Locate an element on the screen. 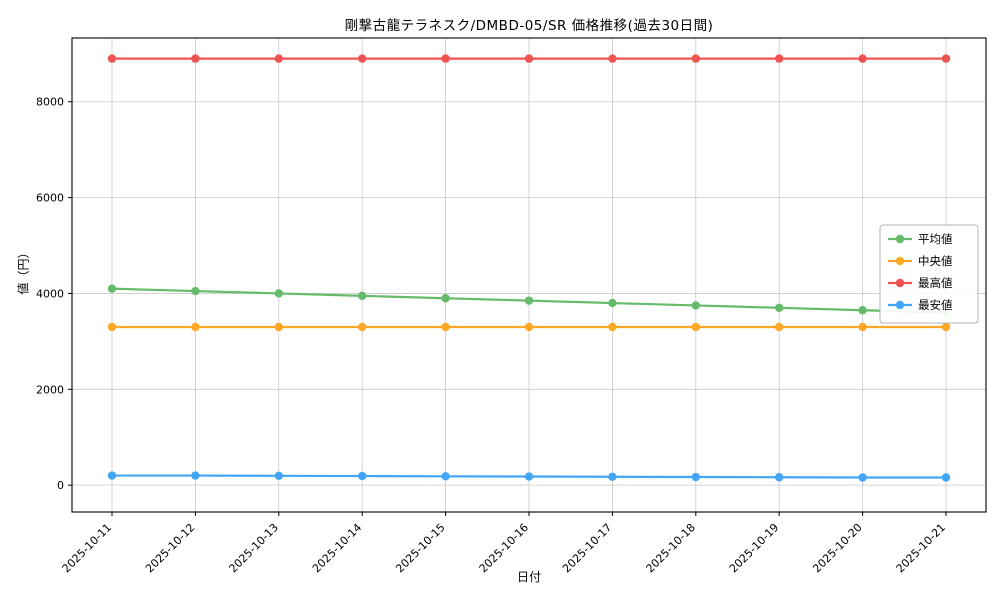 This screenshot has width=1000, height=600. legend-label: 最高値 is located at coordinates (935, 283).